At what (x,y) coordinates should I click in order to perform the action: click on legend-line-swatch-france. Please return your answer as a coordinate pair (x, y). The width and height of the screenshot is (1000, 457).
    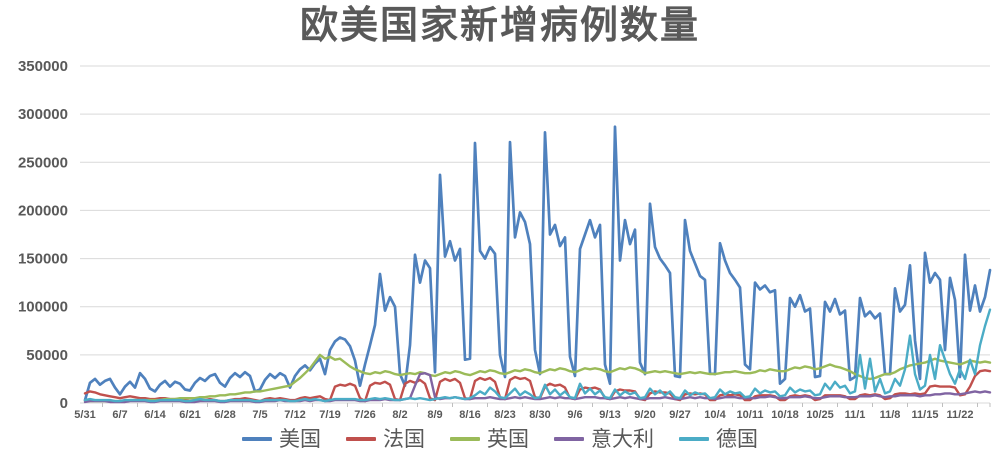
    Looking at the image, I should click on (361, 439).